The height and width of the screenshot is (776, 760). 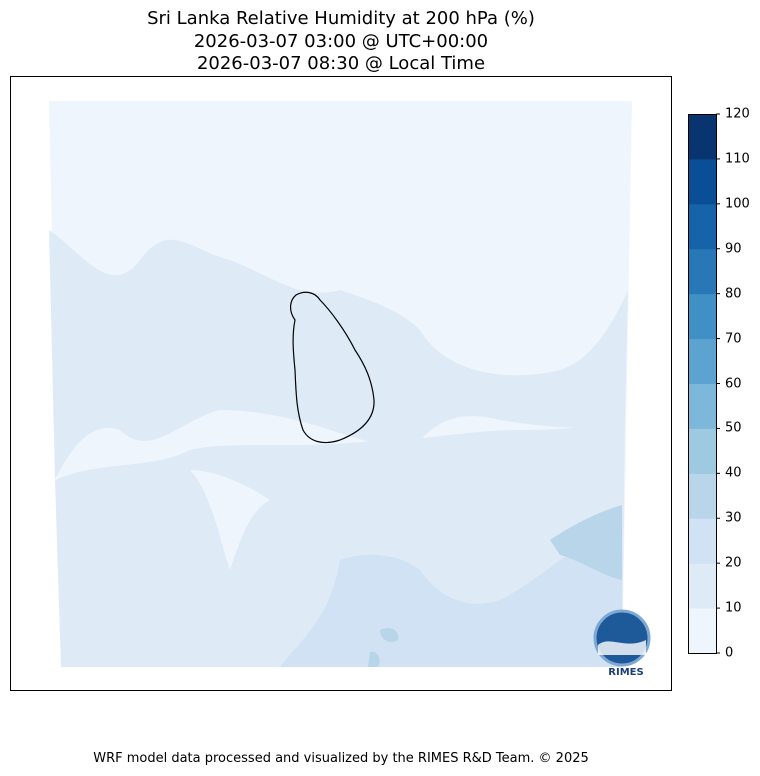 I want to click on colorbar-tick-label: 20, so click(x=733, y=563).